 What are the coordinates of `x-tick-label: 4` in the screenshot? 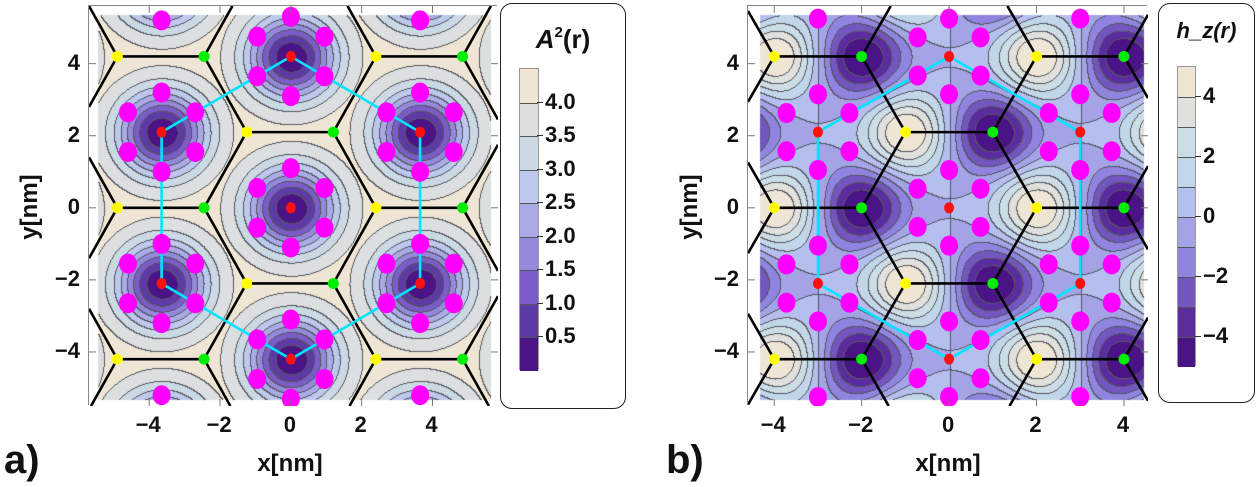 It's located at (431, 424).